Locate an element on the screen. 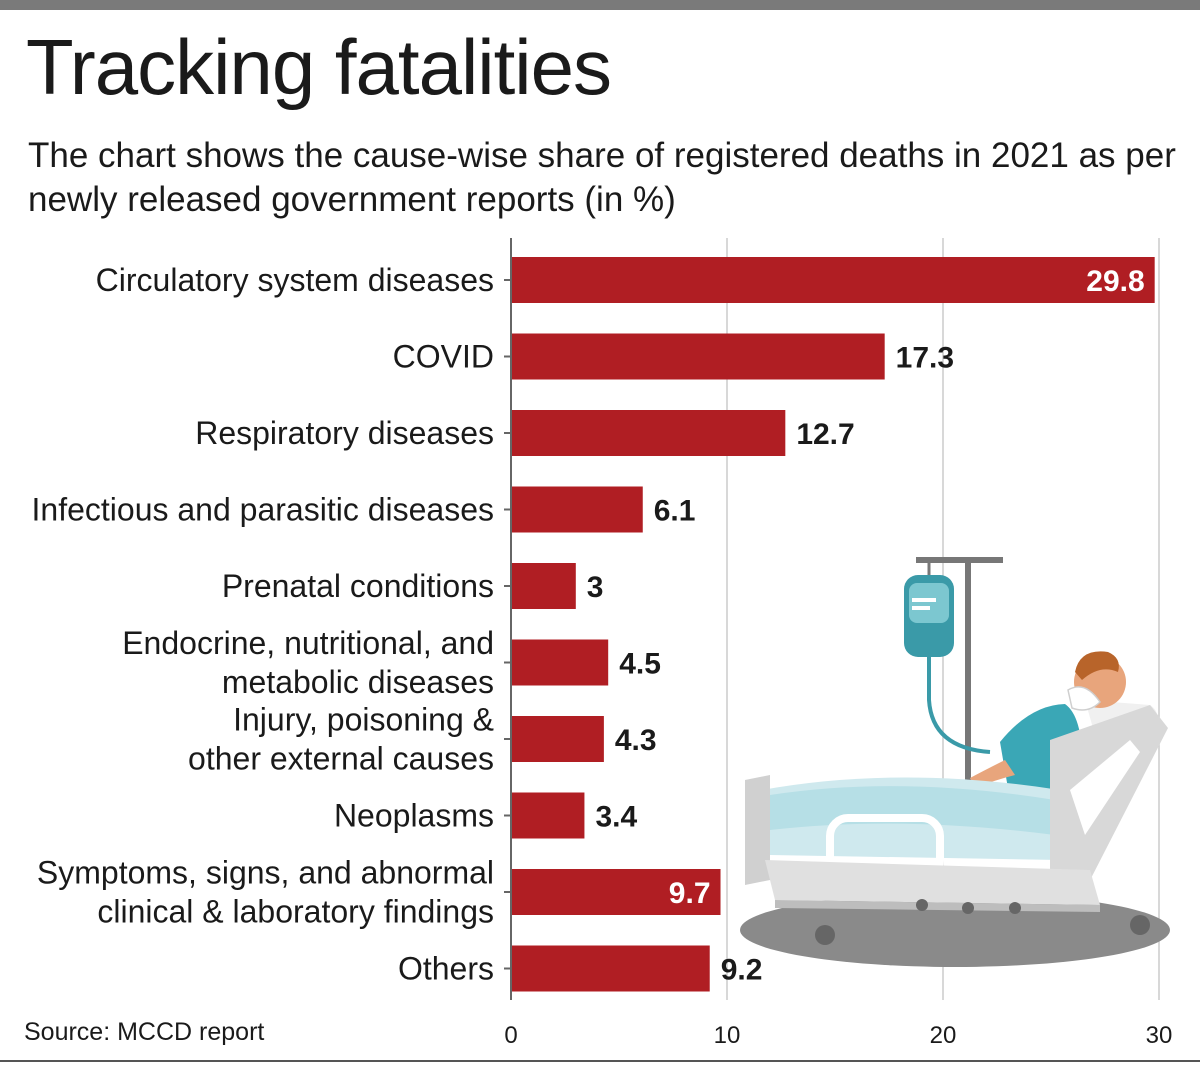 Image resolution: width=1200 pixels, height=1066 pixels. top-rule is located at coordinates (600, 5).